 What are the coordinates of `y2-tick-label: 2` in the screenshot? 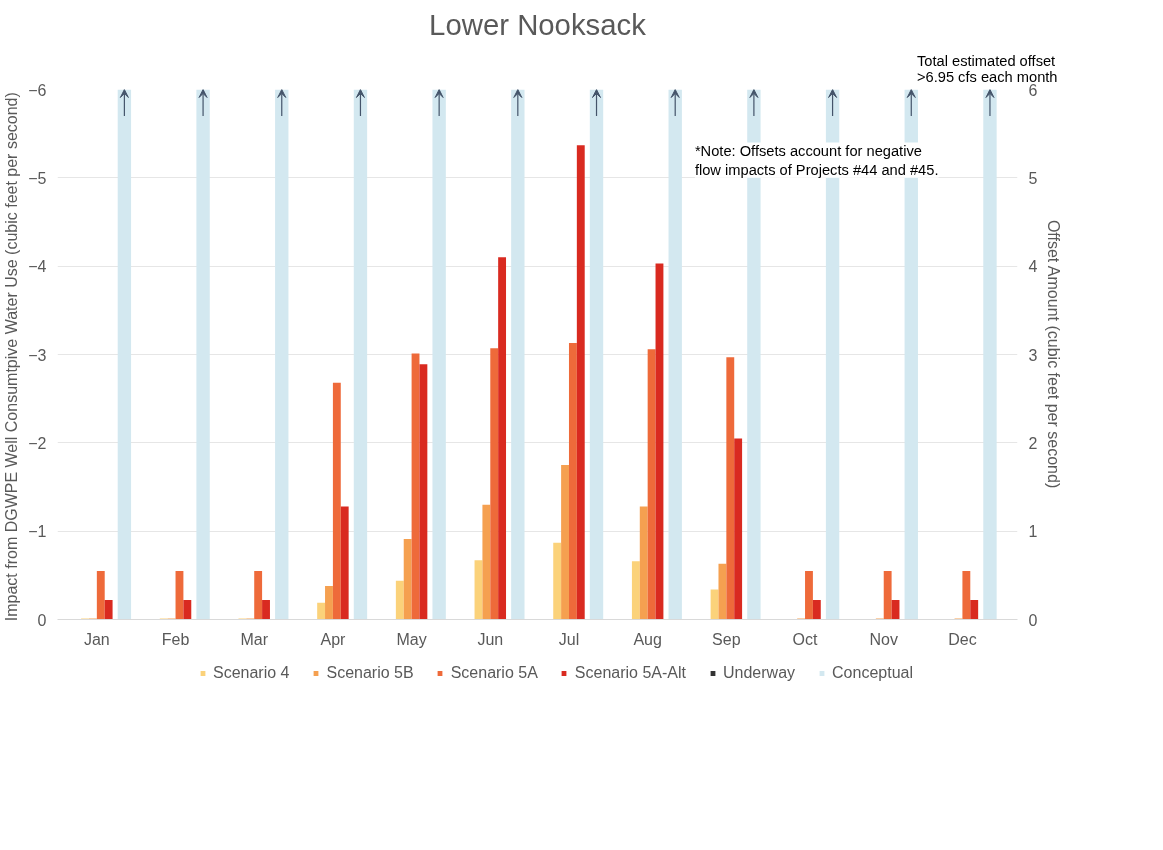 It's located at (1033, 443).